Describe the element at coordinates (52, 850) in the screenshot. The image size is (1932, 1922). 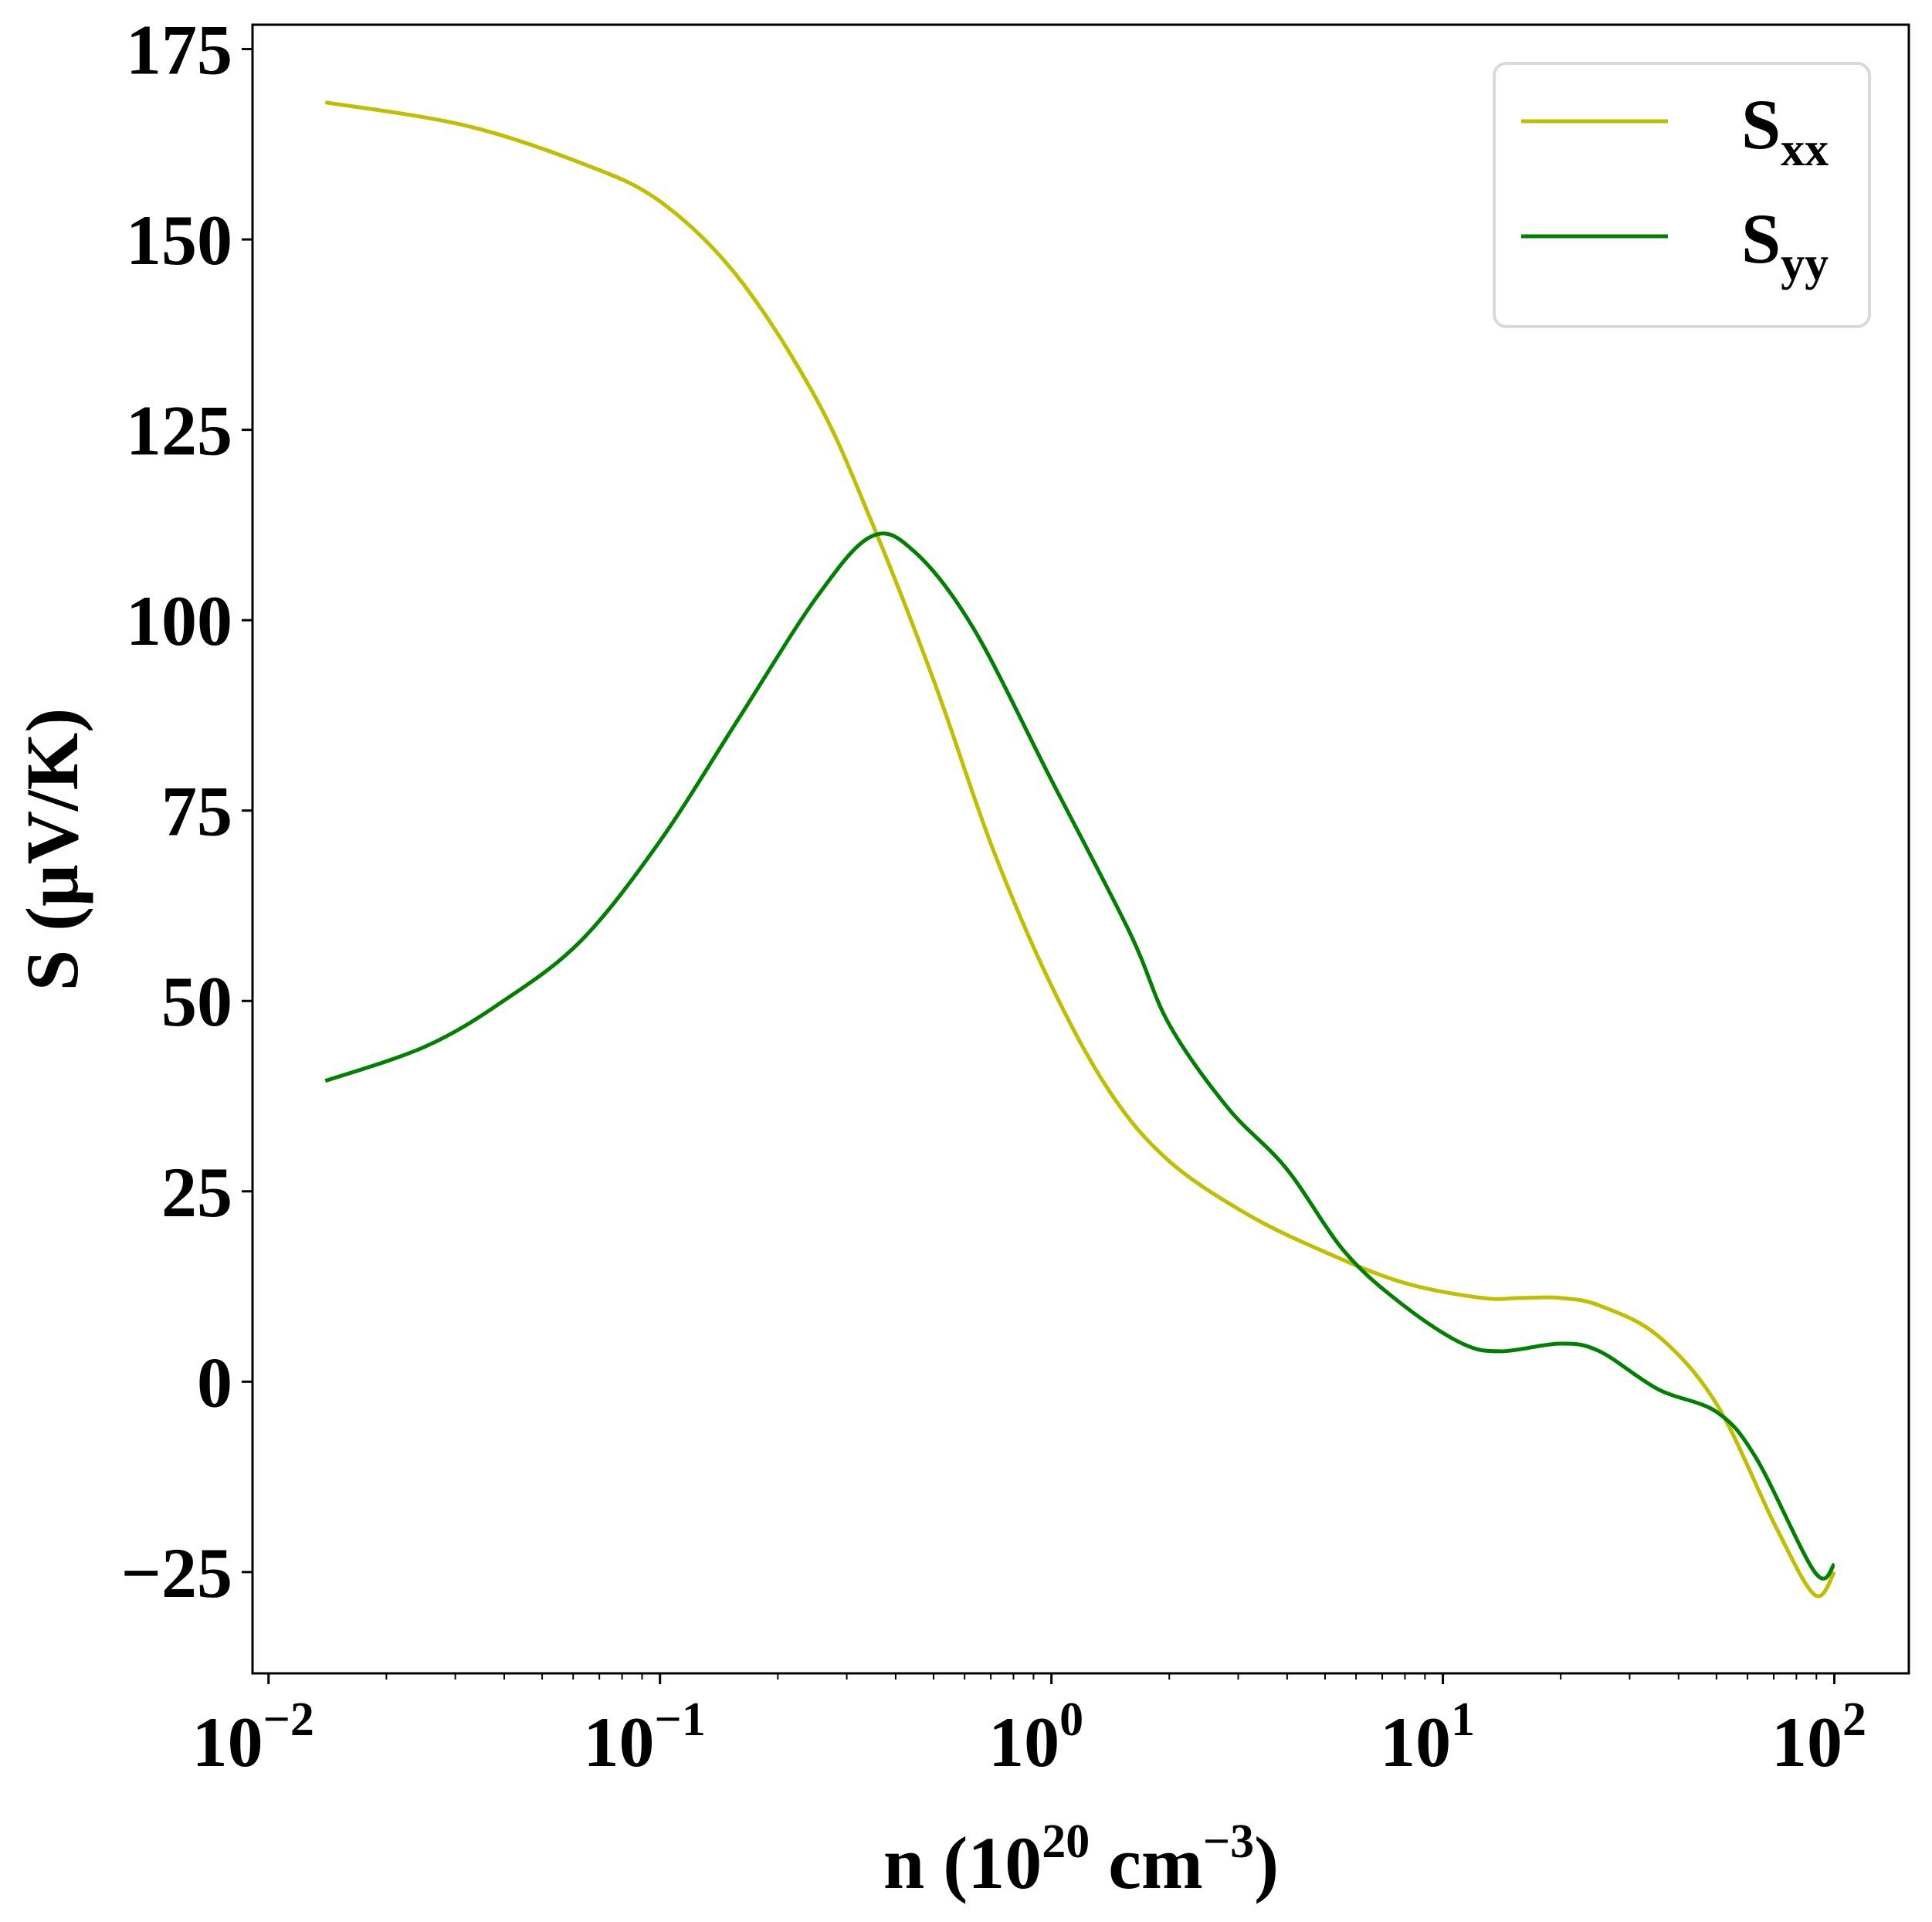
I see `y-axis-label: S (μV/K)` at that location.